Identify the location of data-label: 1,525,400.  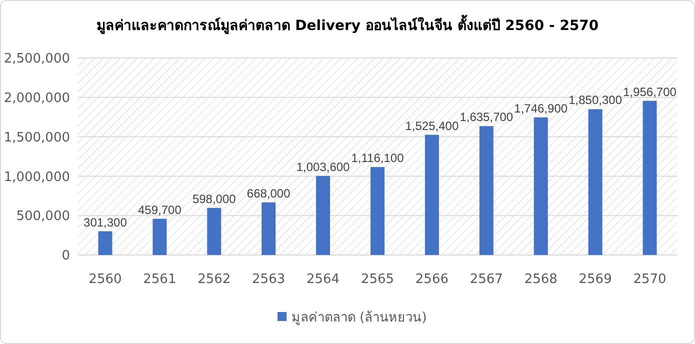
(432, 125).